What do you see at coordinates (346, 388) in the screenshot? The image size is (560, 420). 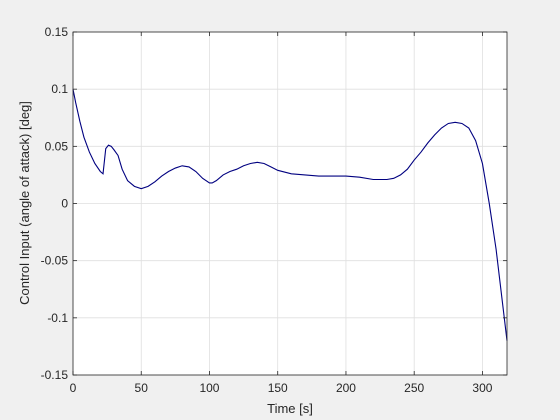 I see `x-tick-label: 200` at bounding box center [346, 388].